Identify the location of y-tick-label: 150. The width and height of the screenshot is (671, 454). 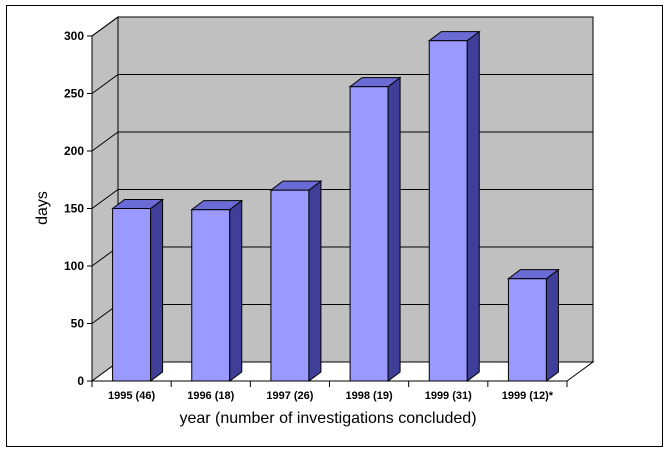
(74, 209).